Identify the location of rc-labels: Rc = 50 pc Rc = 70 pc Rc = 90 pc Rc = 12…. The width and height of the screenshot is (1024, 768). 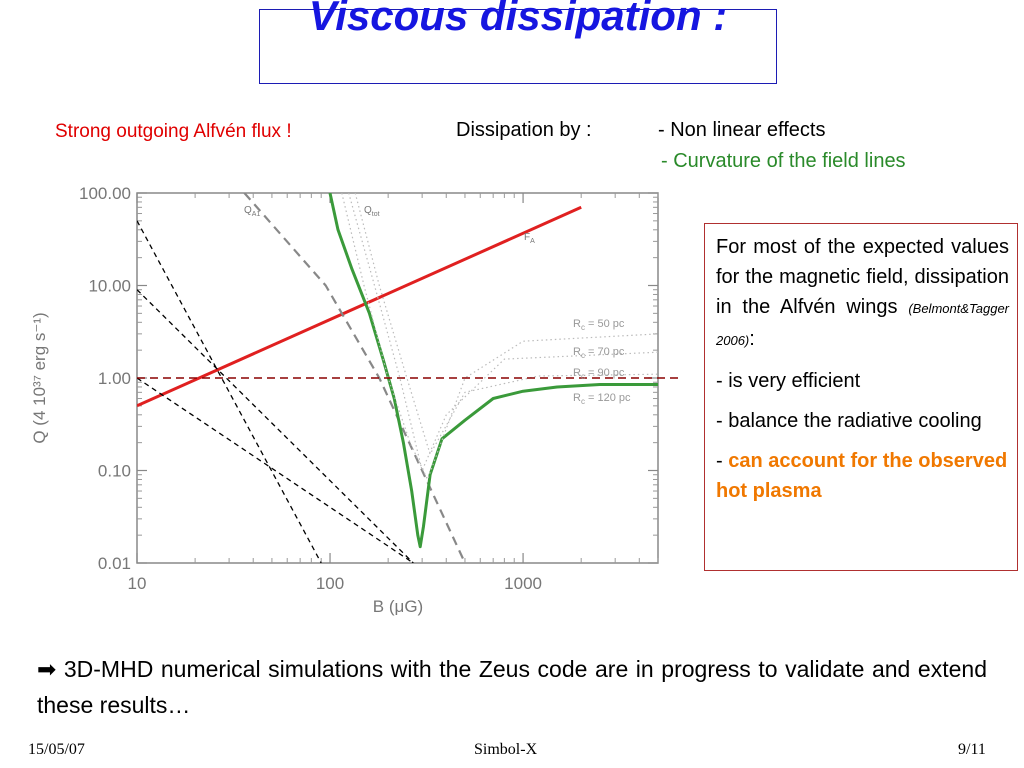
(602, 362).